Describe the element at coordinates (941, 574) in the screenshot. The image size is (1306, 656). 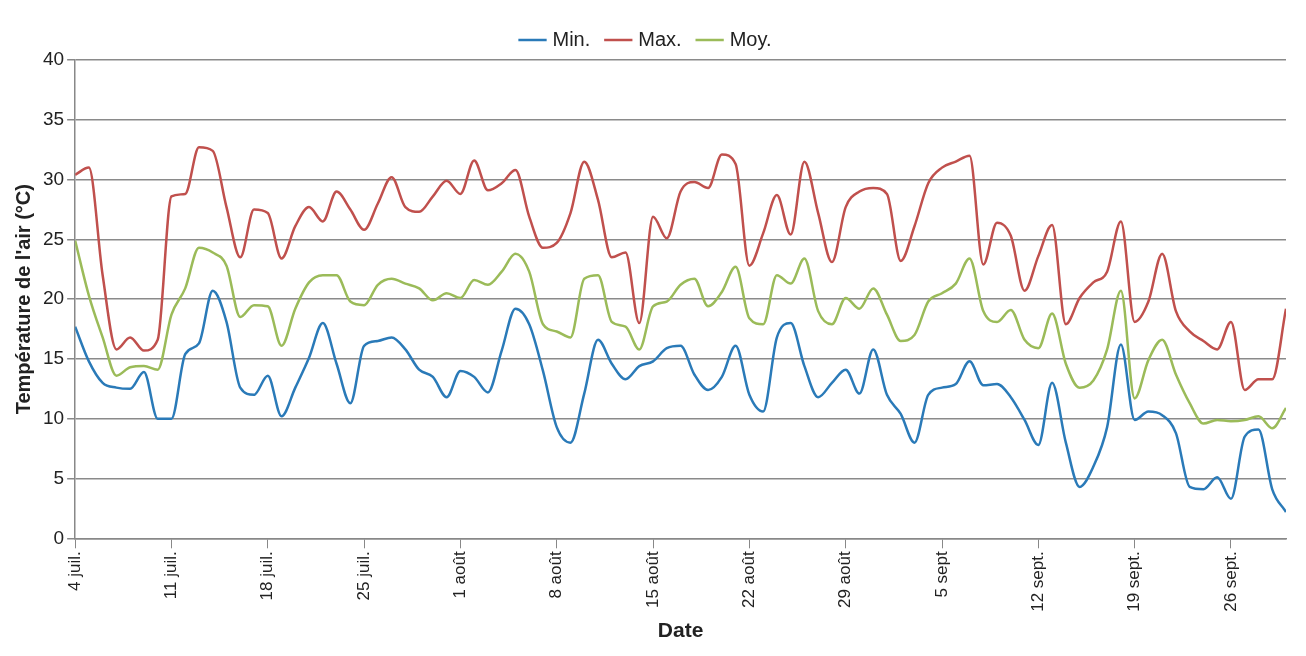
I see `x-tick-label: 5 sept` at that location.